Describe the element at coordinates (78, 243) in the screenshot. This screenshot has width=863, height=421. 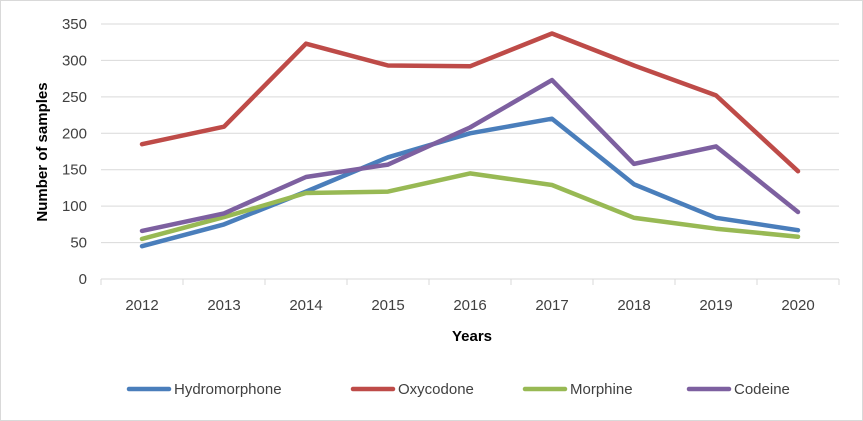
I see `y-tick-label: 50` at that location.